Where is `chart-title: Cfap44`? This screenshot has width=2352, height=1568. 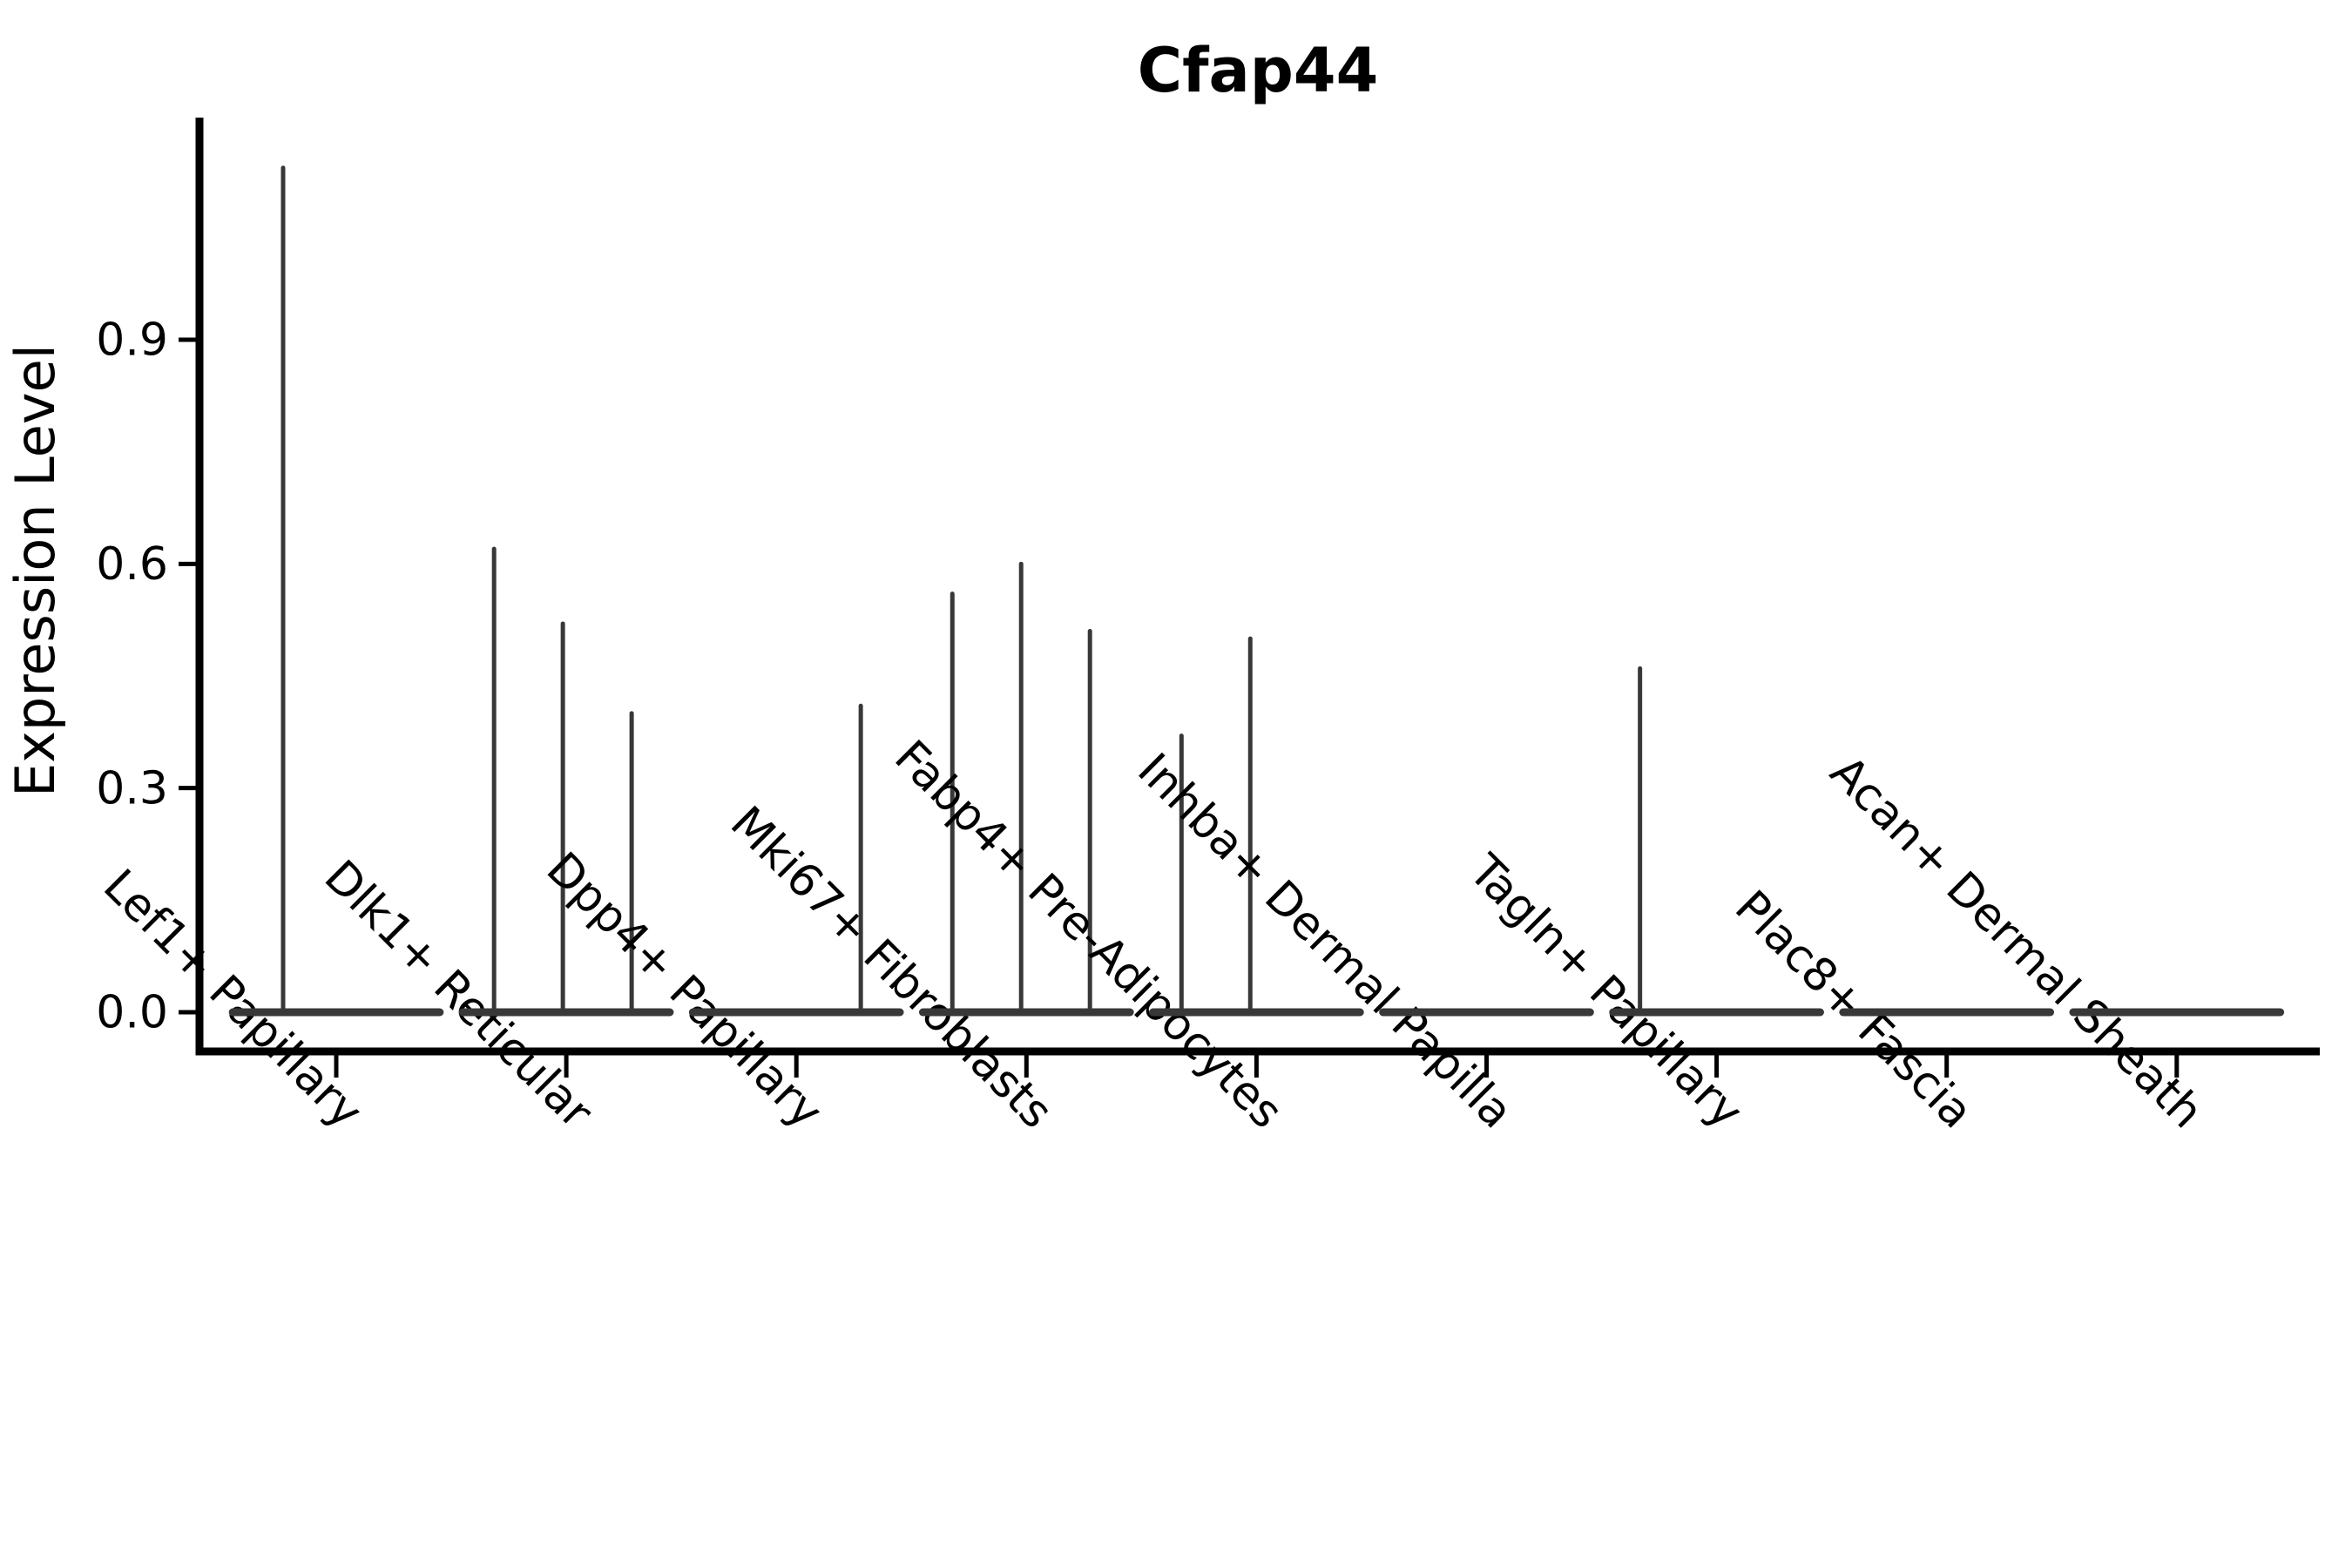 chart-title: Cfap44 is located at coordinates (1258, 70).